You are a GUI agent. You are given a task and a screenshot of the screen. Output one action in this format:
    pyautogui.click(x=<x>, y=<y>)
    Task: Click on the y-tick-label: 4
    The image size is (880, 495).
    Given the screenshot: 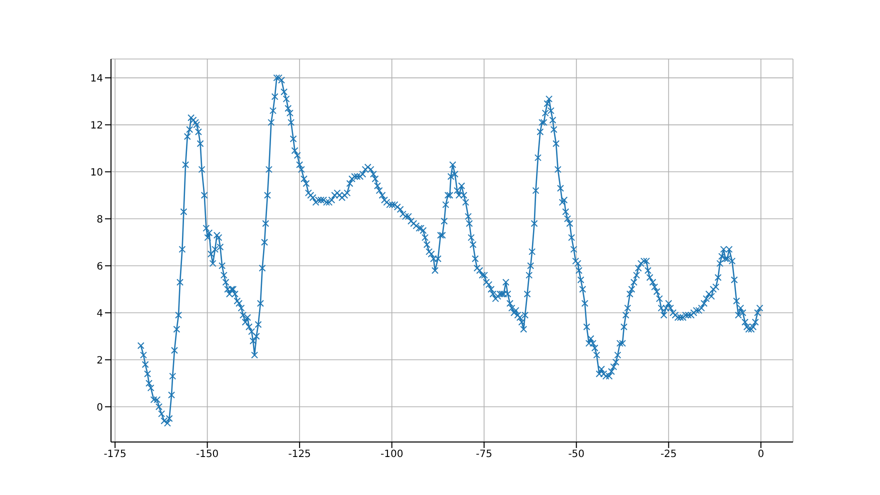 What is the action you would take?
    pyautogui.click(x=99, y=314)
    